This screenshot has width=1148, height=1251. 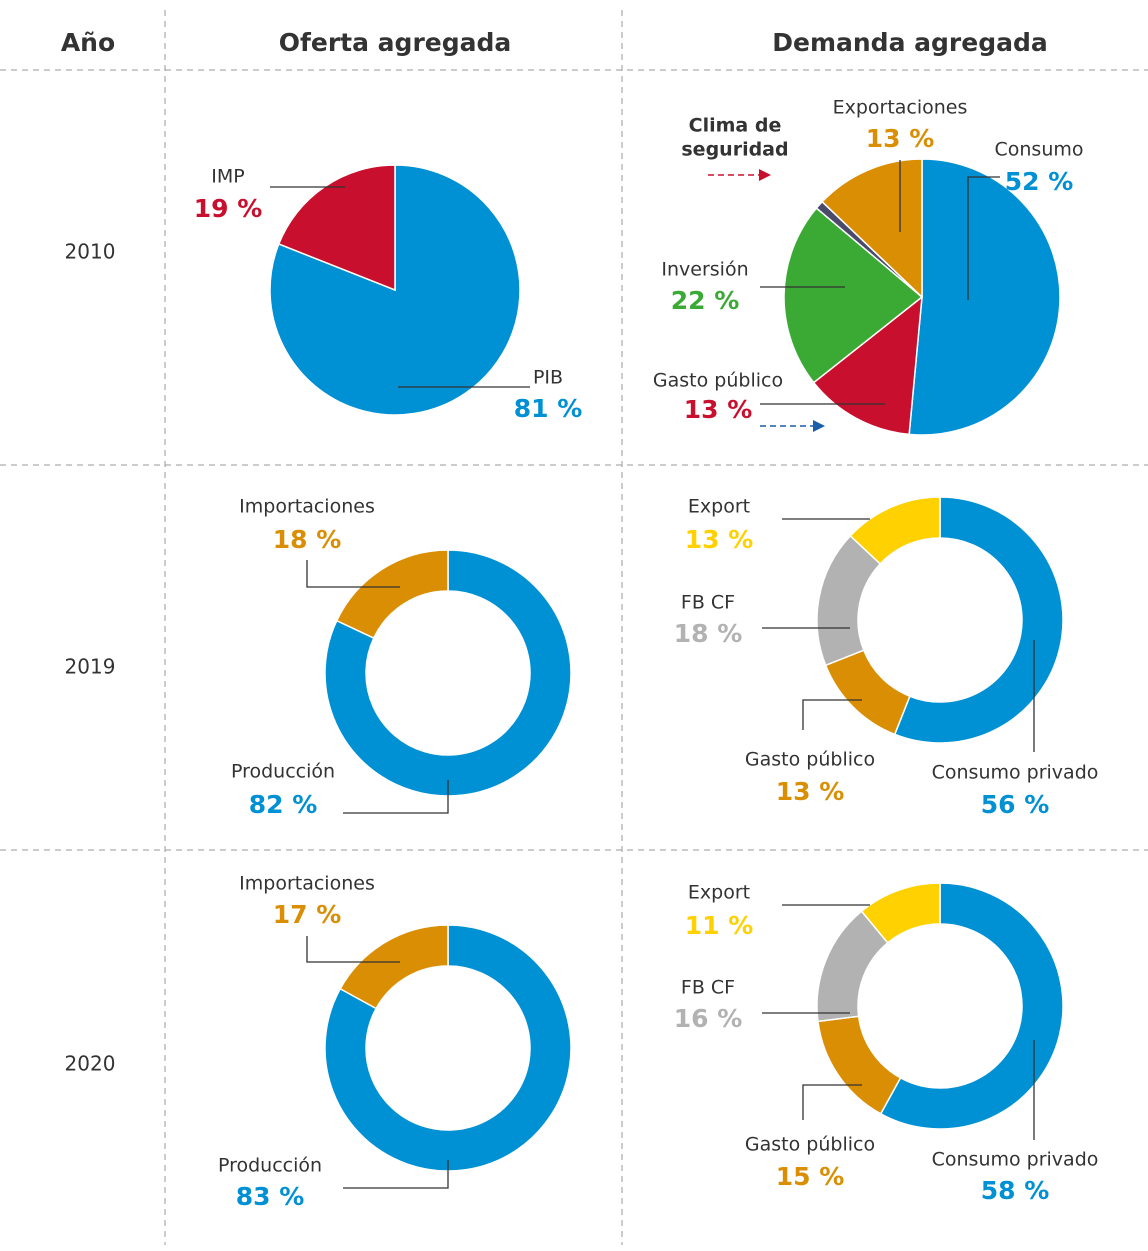 What do you see at coordinates (1039, 181) in the screenshot?
I see `value-label: 52 %` at bounding box center [1039, 181].